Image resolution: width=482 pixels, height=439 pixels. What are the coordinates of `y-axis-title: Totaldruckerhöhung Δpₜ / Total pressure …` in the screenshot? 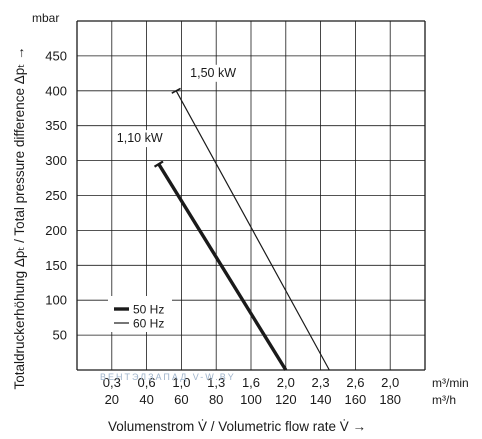 It's located at (19, 218).